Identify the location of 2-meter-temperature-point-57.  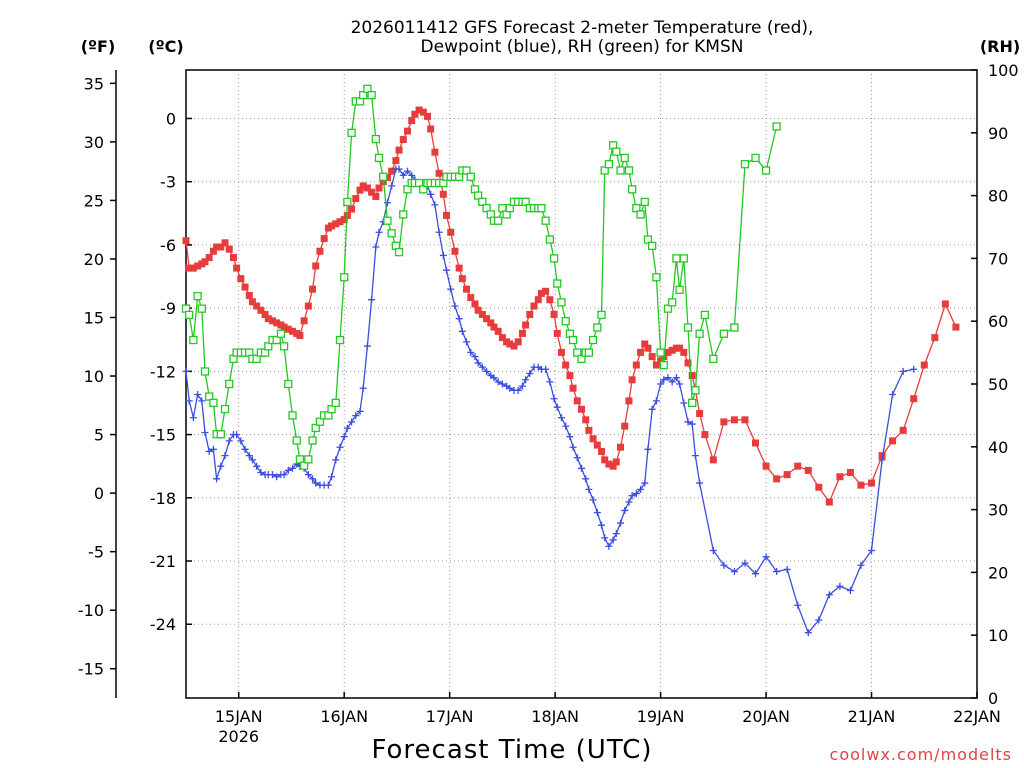
(412, 121).